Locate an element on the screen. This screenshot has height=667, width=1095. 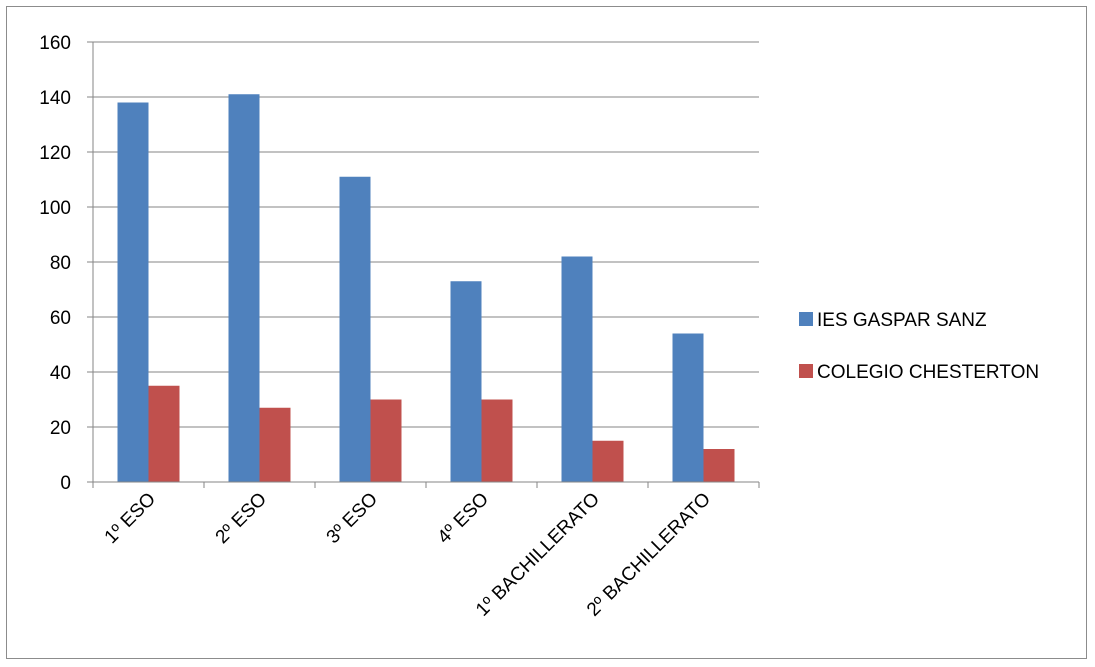
y-tick-label: 20 is located at coordinates (60, 428).